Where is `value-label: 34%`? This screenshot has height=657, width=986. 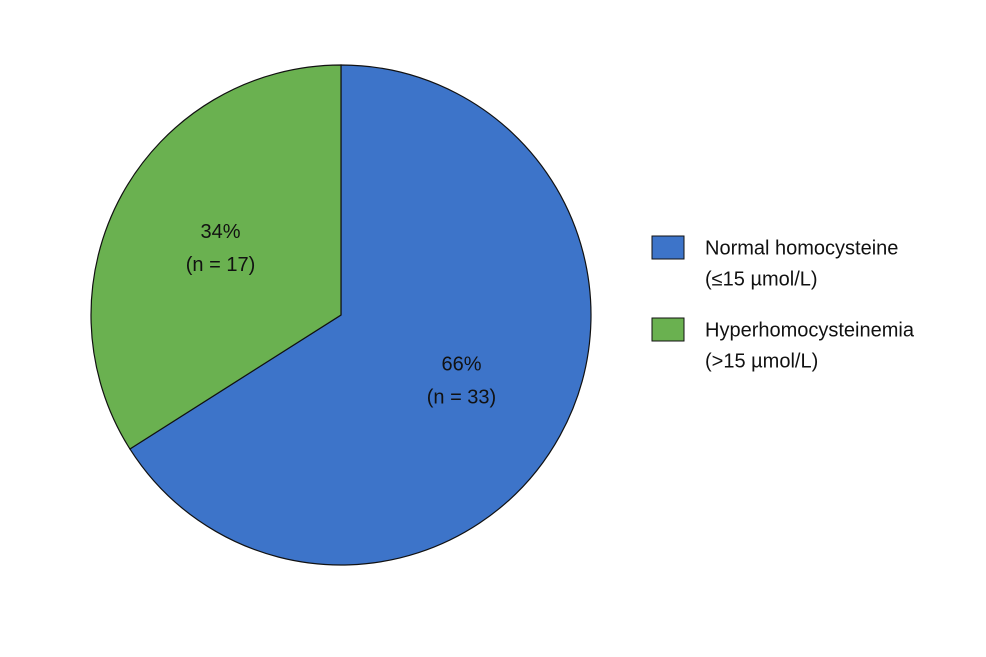
value-label: 34% is located at coordinates (220, 232).